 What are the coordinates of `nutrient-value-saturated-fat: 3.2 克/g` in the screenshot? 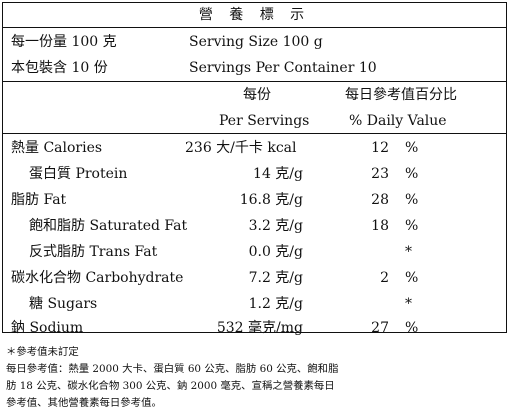 It's located at (275, 226).